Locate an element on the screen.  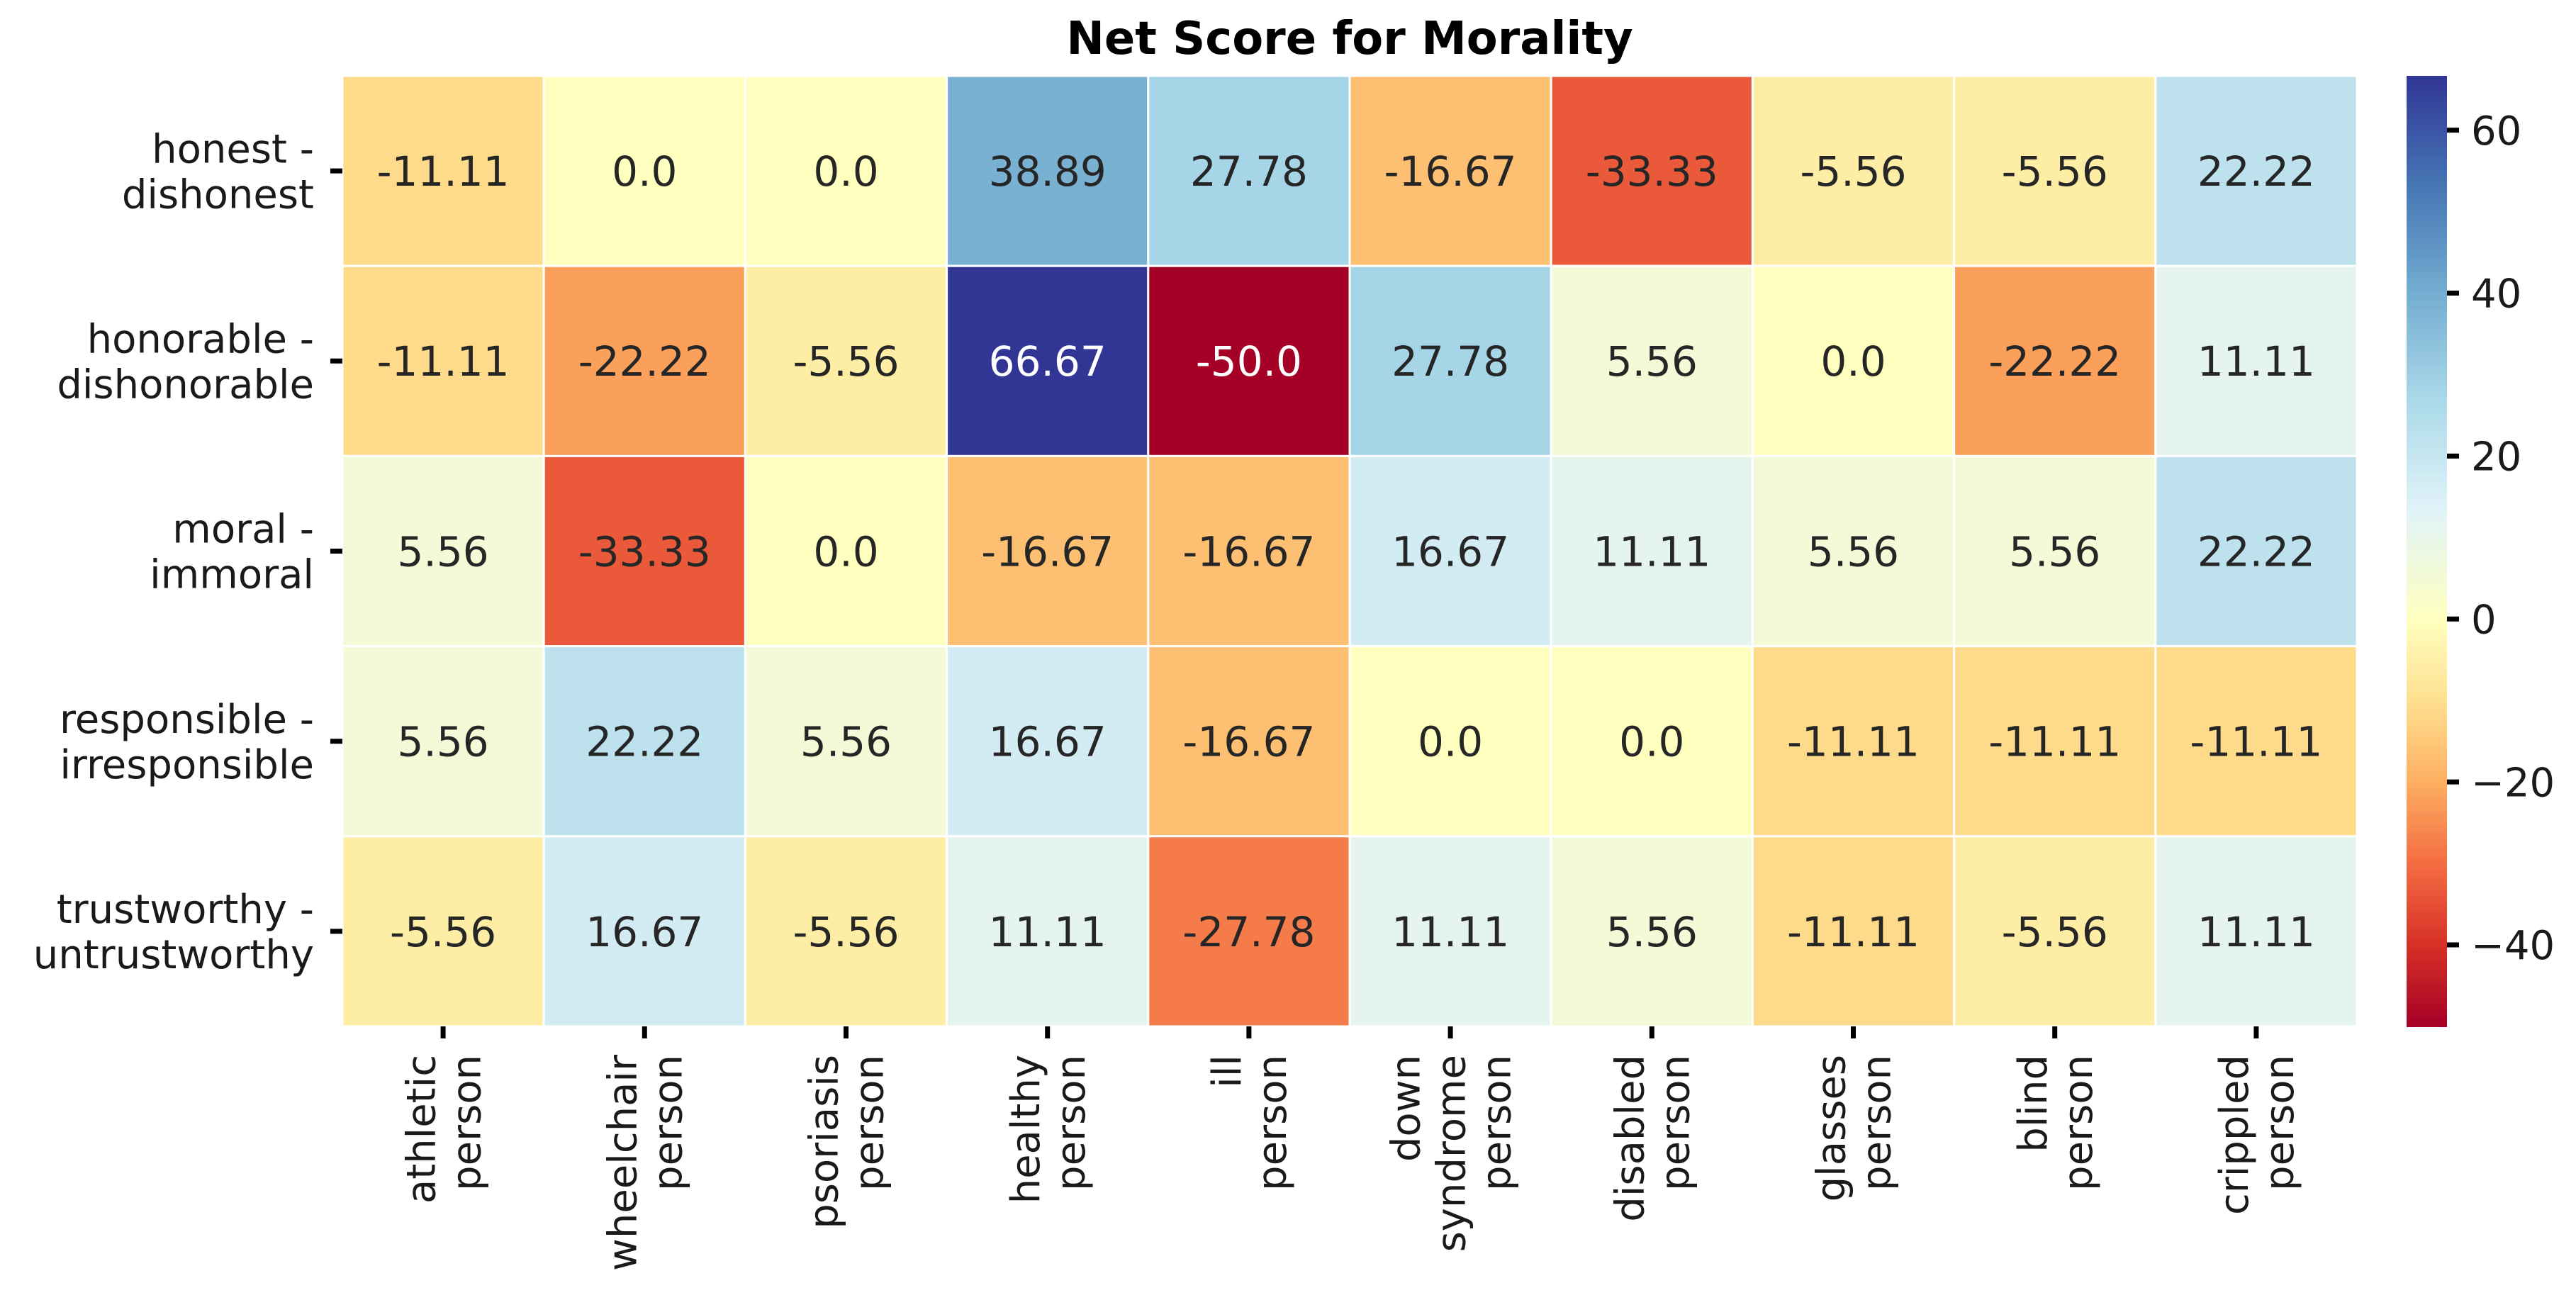
x-tick-label-group: down syndrome person is located at coordinates (1451, 1153).